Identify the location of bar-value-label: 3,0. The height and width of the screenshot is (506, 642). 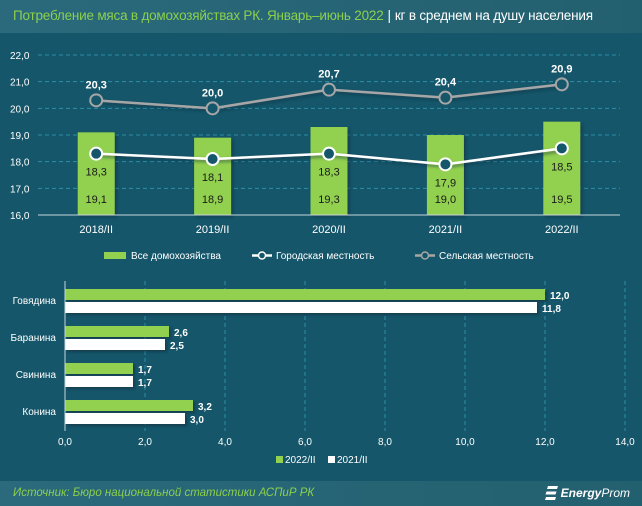
(197, 420).